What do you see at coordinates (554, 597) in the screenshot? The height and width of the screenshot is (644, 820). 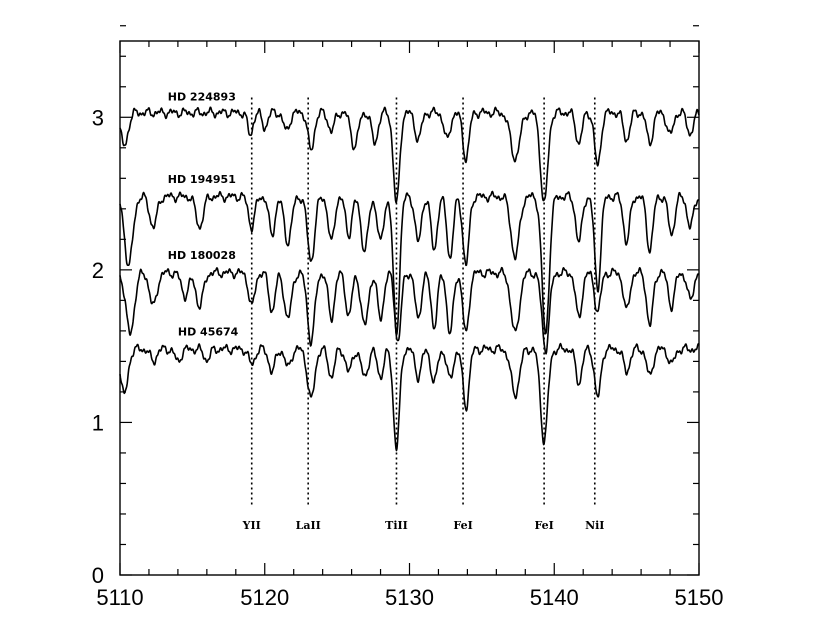 I see `x-tick-label: 5140` at bounding box center [554, 597].